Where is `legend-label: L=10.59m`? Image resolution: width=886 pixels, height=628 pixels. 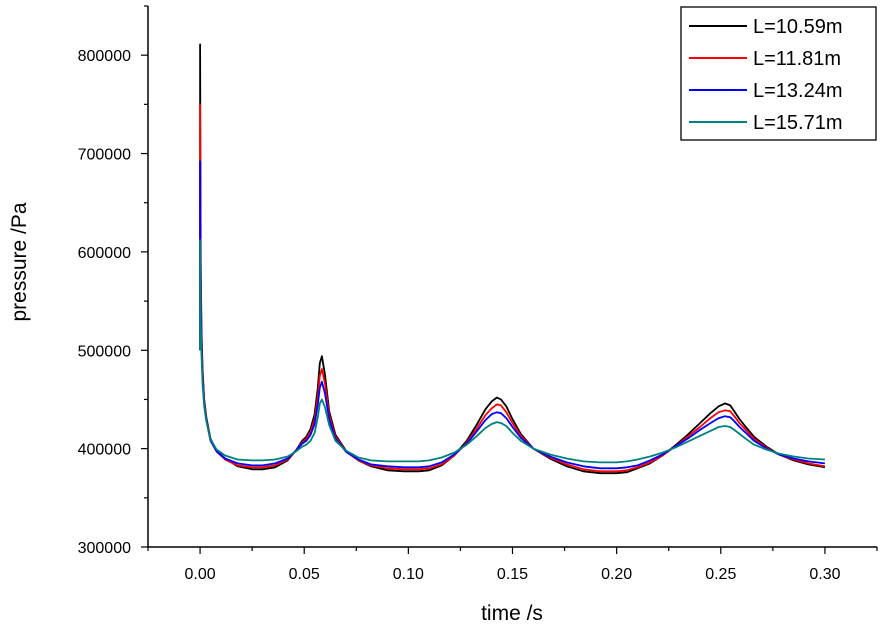 legend-label: L=10.59m is located at coordinates (798, 27).